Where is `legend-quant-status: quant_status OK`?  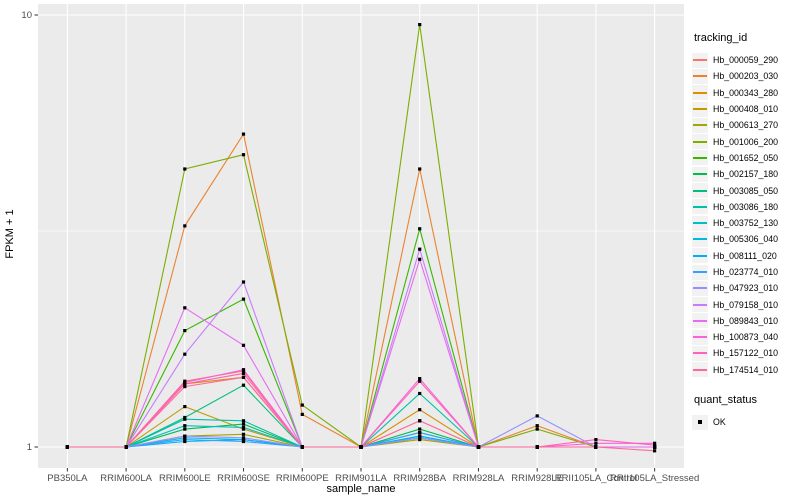
legend-quant-status: quant_status OK is located at coordinates (745, 412).